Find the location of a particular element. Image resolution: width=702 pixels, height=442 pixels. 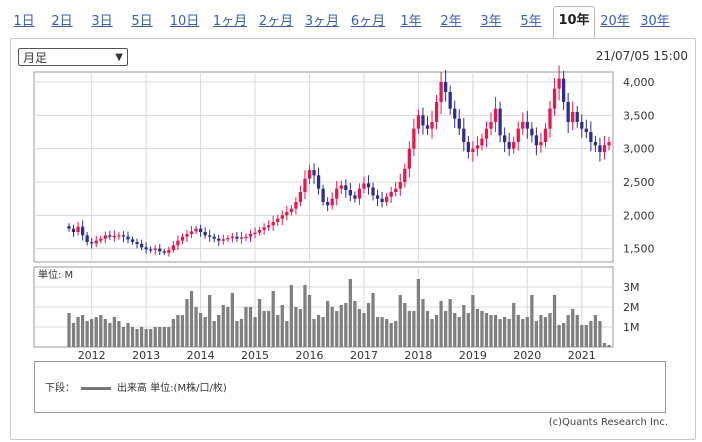

price-tick-label: 3,500 is located at coordinates (639, 115).